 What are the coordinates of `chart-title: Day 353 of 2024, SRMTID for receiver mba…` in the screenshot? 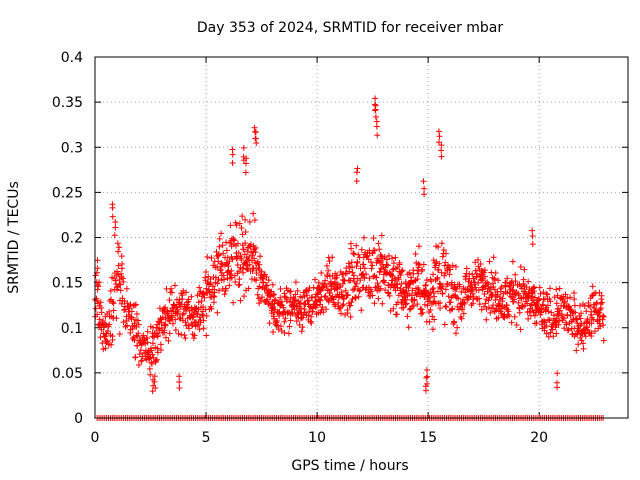 It's located at (350, 28).